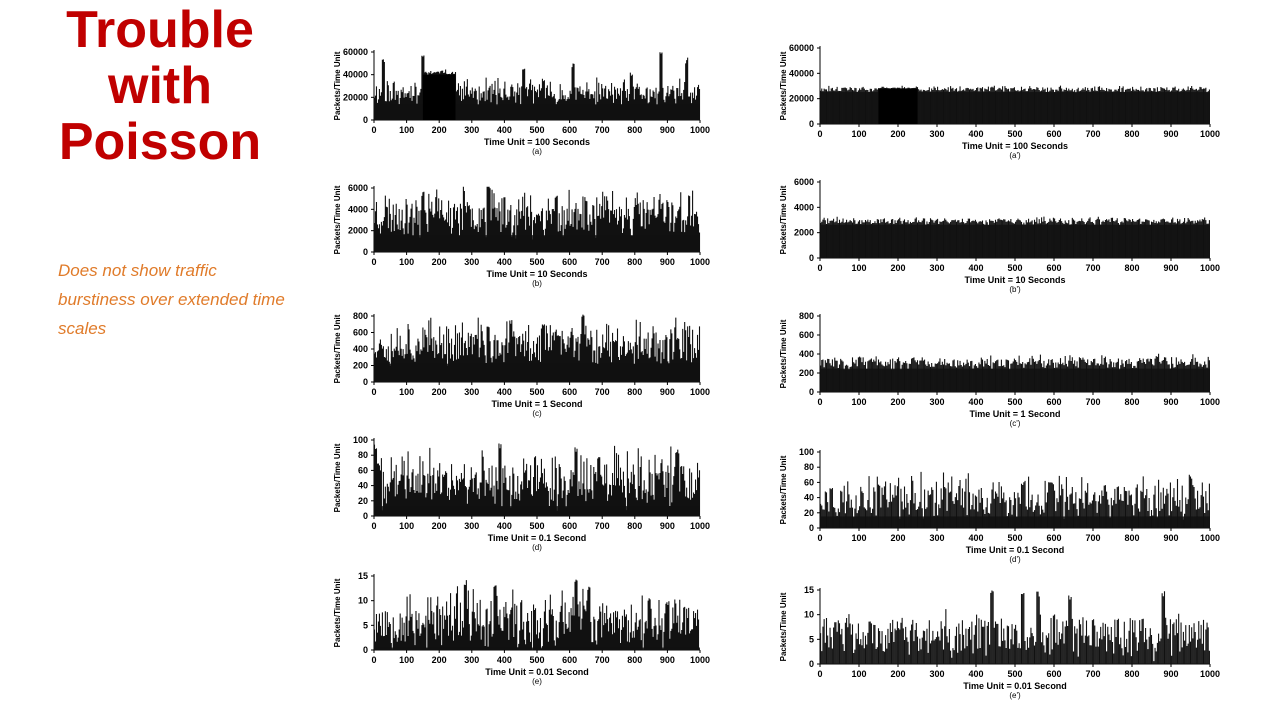 The image size is (1280, 720). I want to click on panel-label: (c), so click(537, 413).